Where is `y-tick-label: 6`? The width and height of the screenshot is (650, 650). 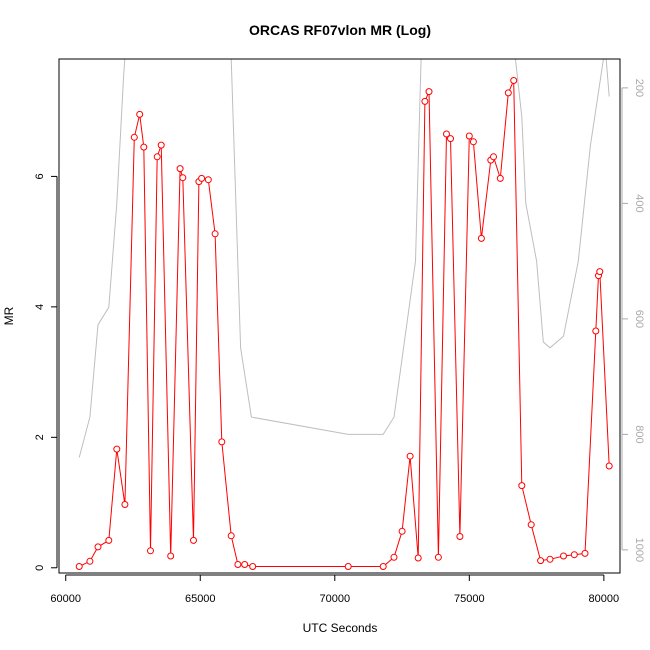 y-tick-label: 6 is located at coordinates (40, 176).